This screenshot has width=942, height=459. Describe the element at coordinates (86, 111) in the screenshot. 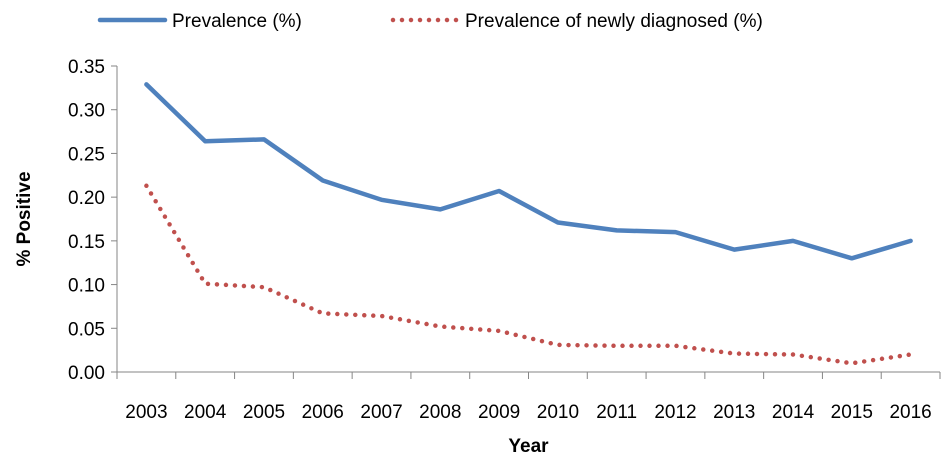

I see `y-tick-label: 0.30` at that location.